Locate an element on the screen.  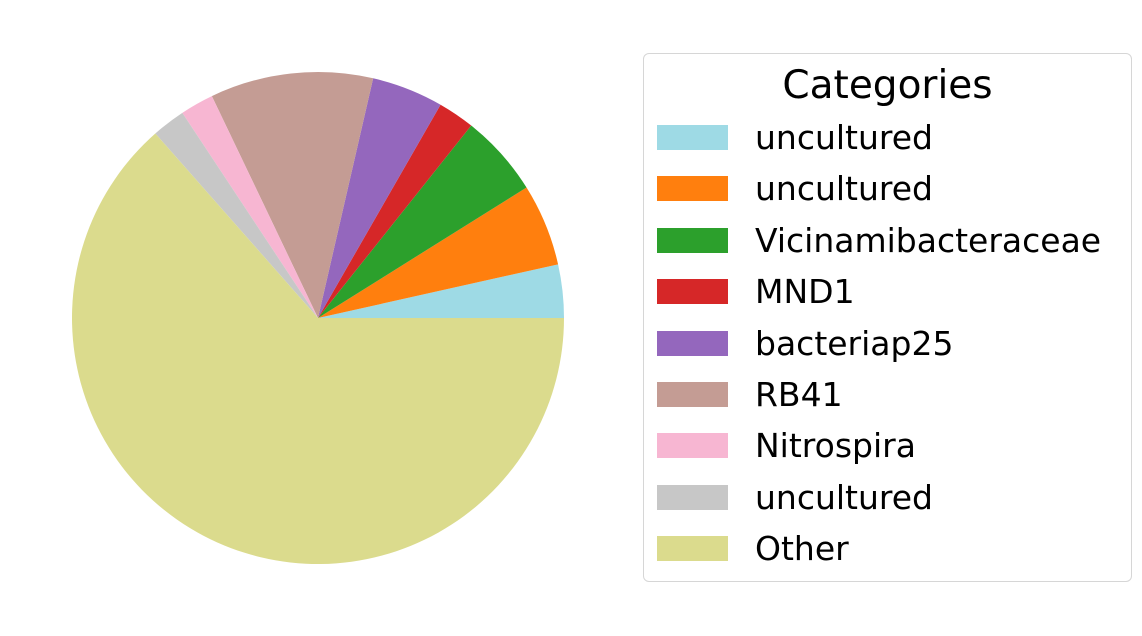
legend-label-3: MND1 is located at coordinates (805, 292).